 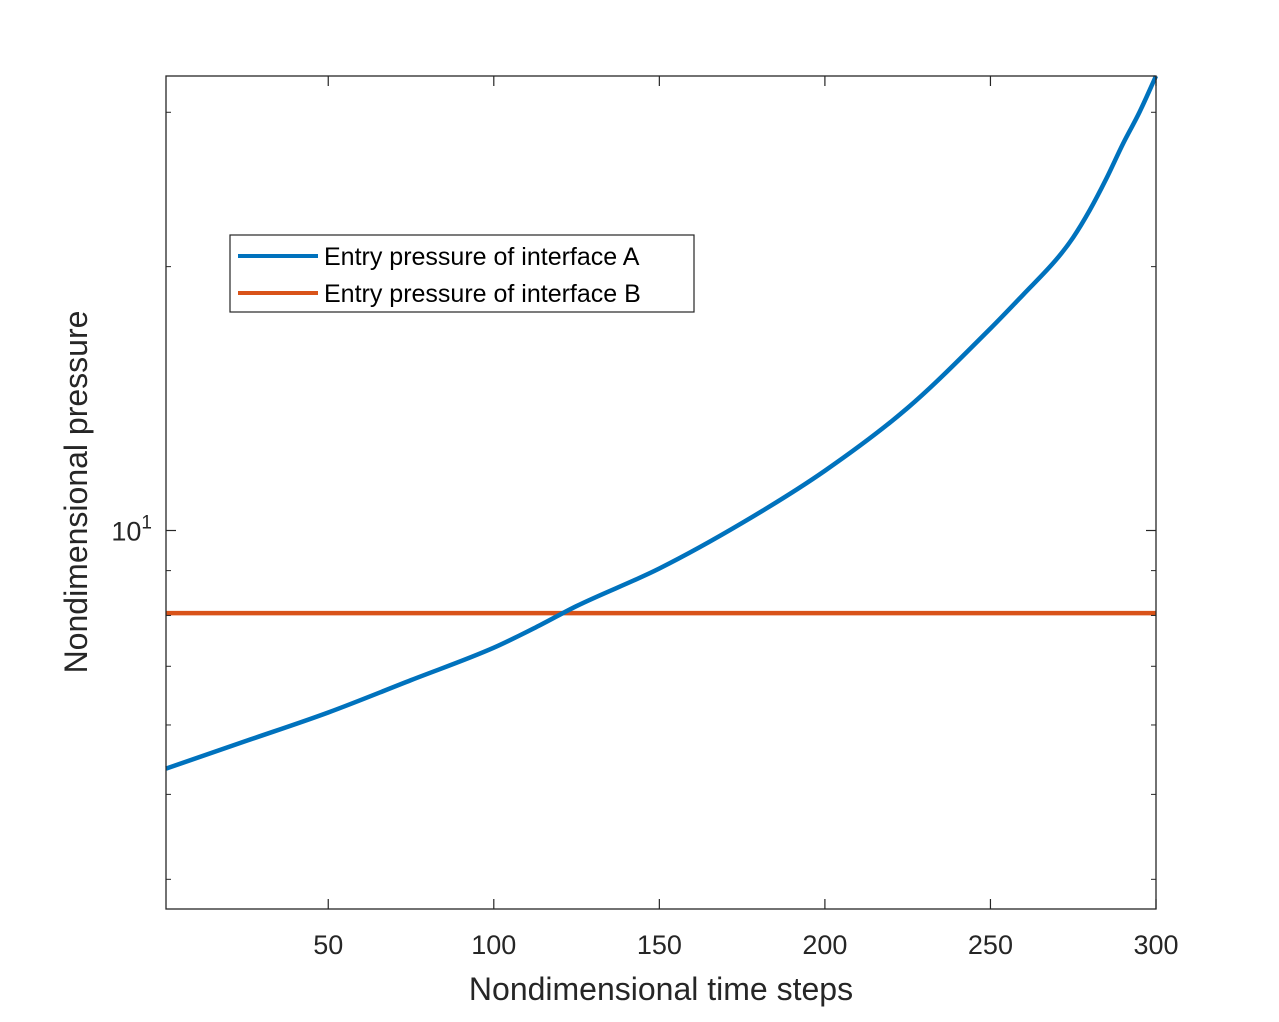 What do you see at coordinates (661, 989) in the screenshot?
I see `x-axis-label: Nondimensional time steps` at bounding box center [661, 989].